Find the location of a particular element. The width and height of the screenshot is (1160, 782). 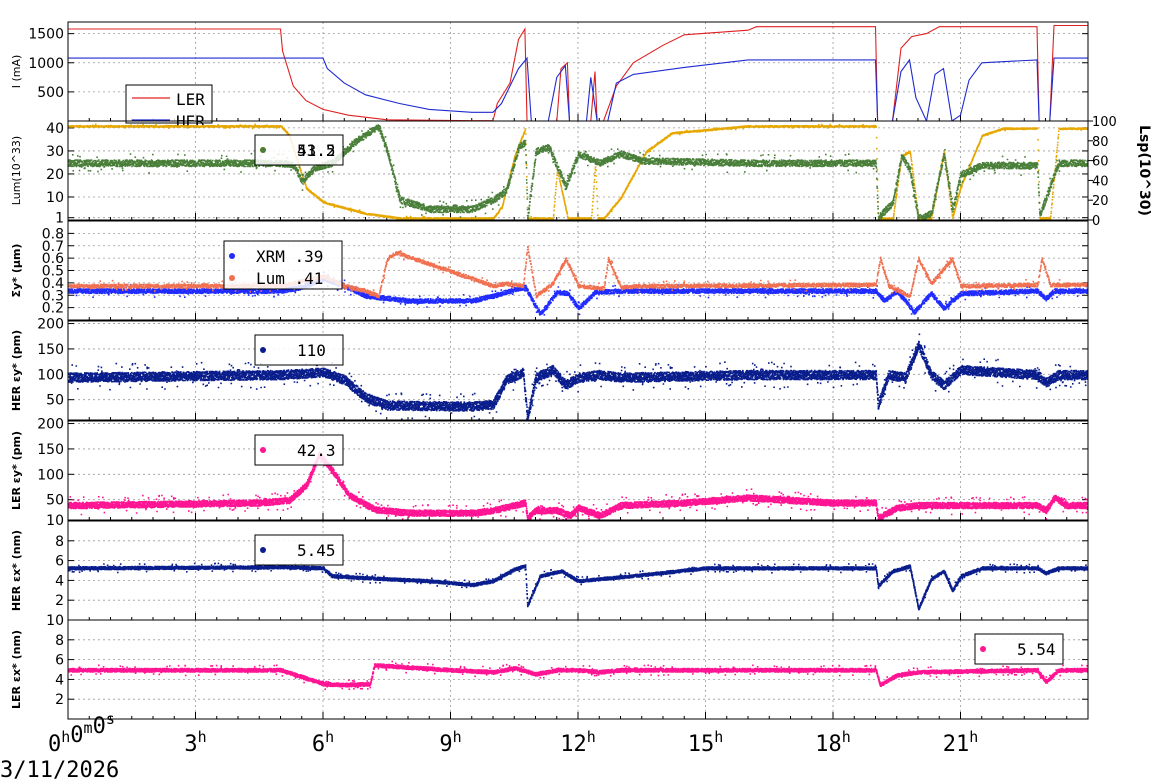

y-tick-label: 1 is located at coordinates (59, 219).